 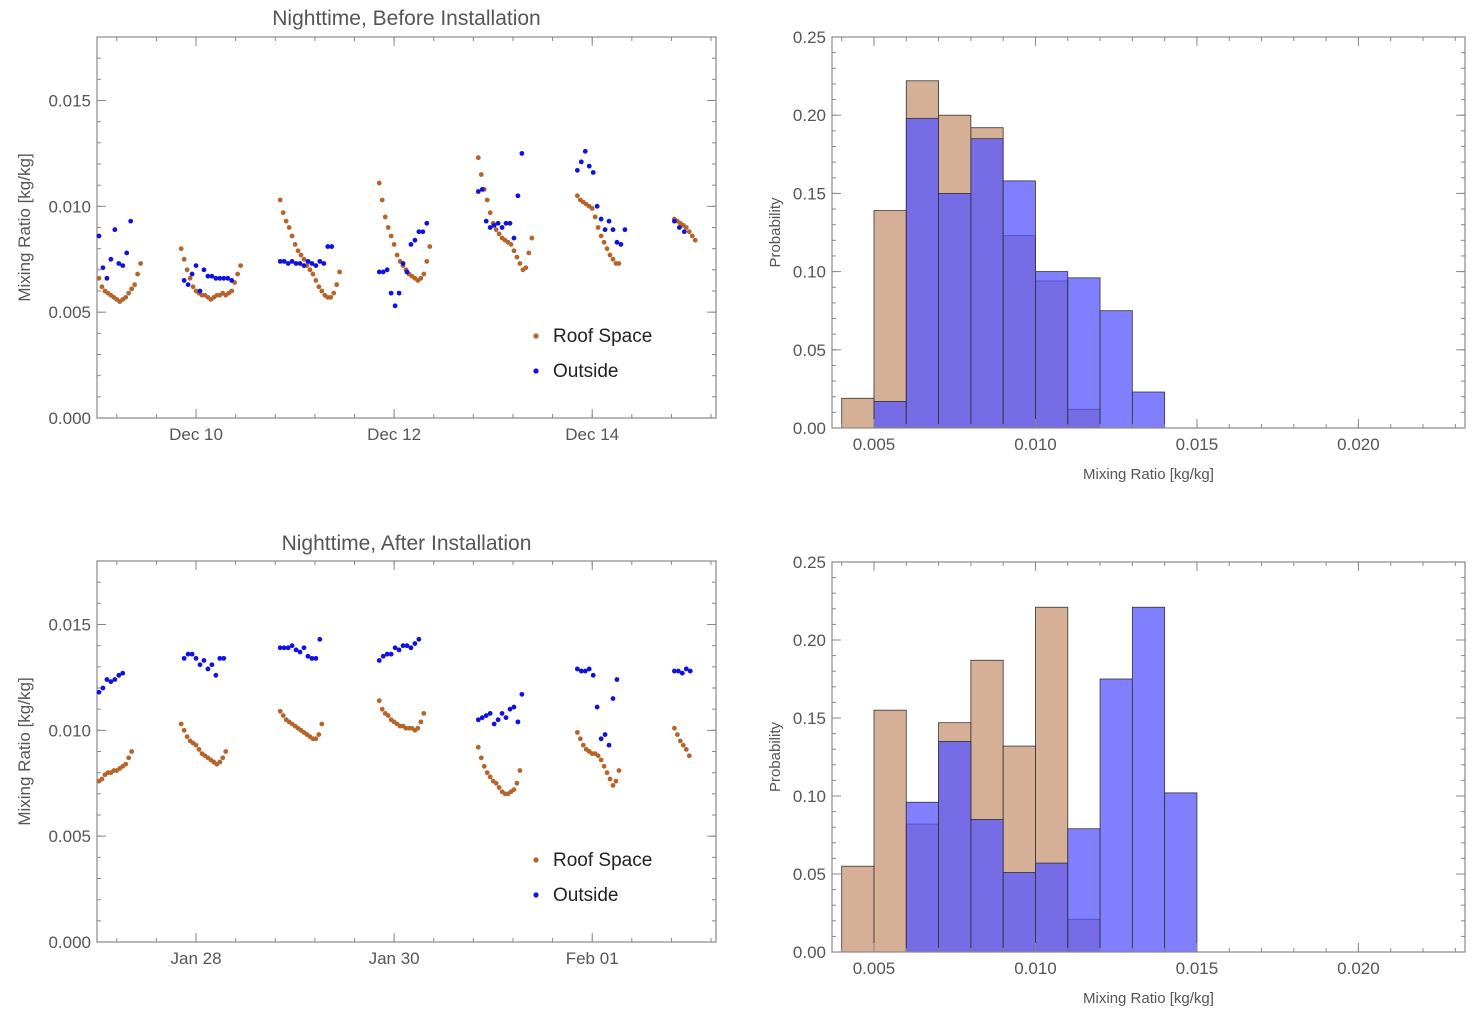 I want to click on x-tick-label: Dec 10, so click(x=196, y=434).